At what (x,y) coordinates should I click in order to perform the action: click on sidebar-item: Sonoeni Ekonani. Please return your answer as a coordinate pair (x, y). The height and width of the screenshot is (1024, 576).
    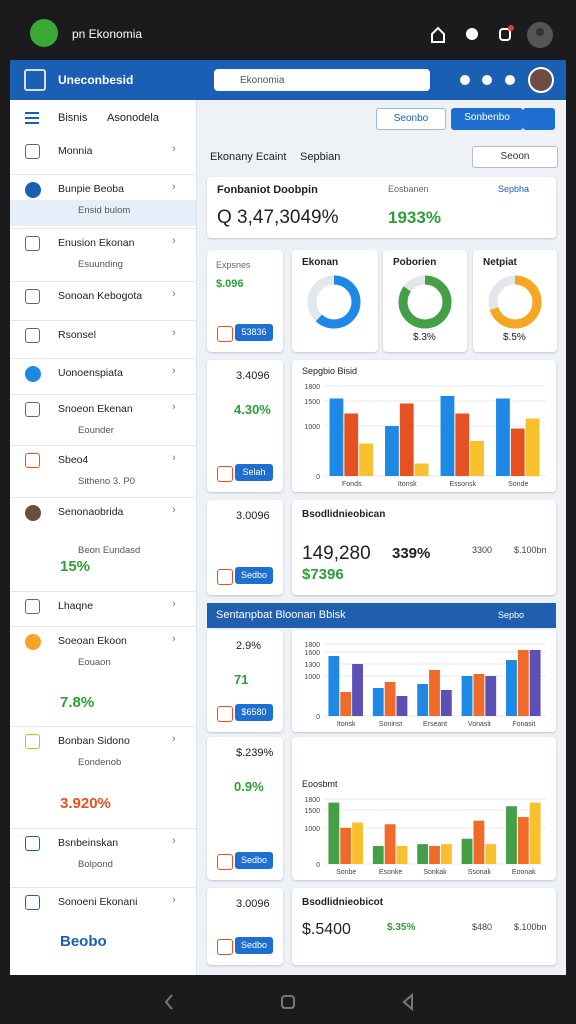
    Looking at the image, I should click on (98, 902).